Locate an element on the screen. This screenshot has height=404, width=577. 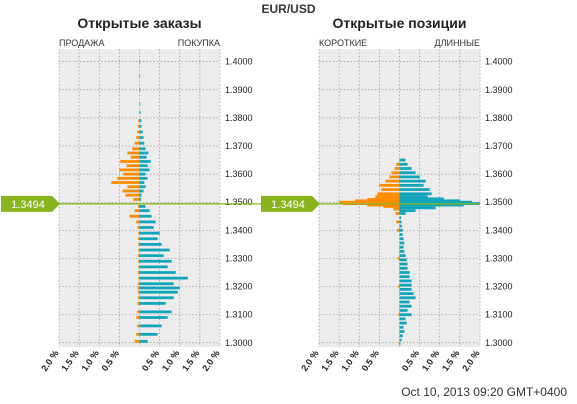
orders-y-tick-label: 1.4000 is located at coordinates (239, 62).